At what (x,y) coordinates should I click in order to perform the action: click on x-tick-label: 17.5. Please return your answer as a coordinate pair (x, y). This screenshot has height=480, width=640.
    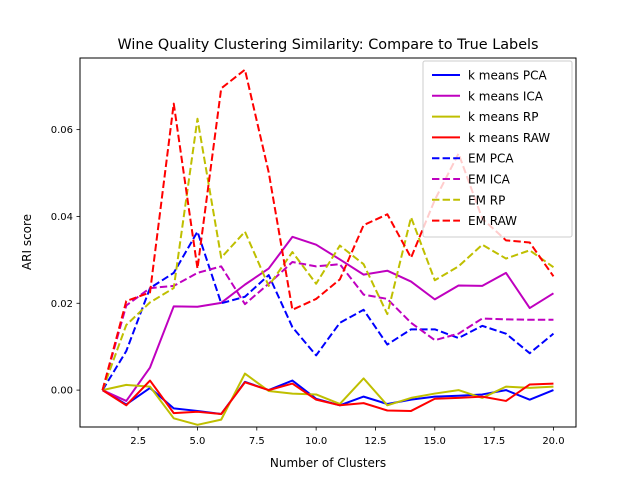
    Looking at the image, I should click on (494, 441).